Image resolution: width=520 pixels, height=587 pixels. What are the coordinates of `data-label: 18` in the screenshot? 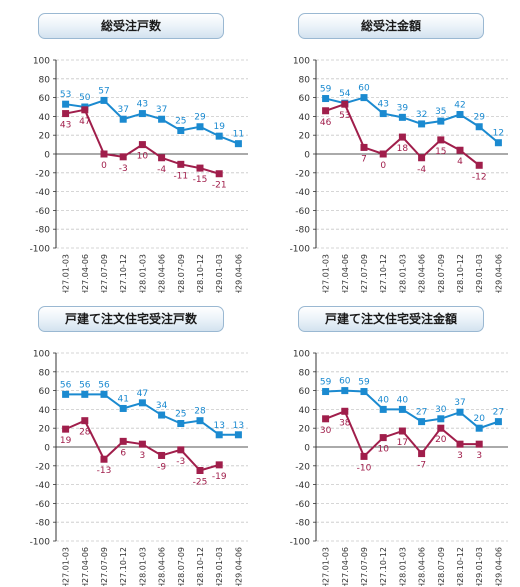 It's located at (403, 149).